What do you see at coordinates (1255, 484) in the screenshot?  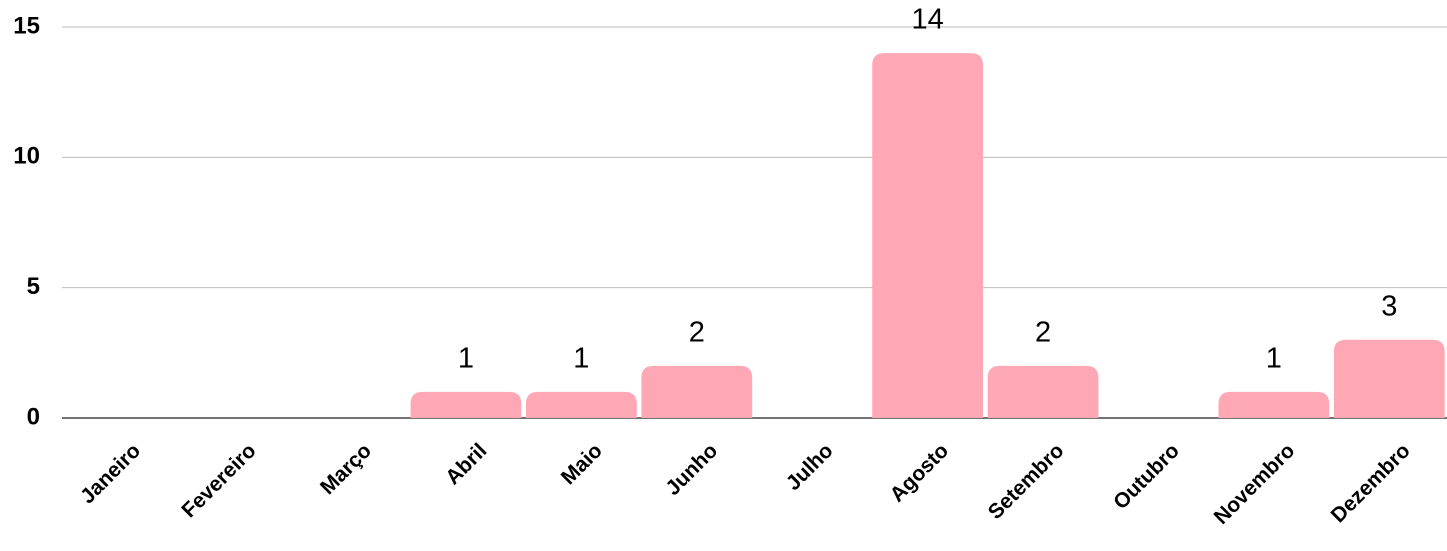 I see `x-tick-label: Novembro` at bounding box center [1255, 484].